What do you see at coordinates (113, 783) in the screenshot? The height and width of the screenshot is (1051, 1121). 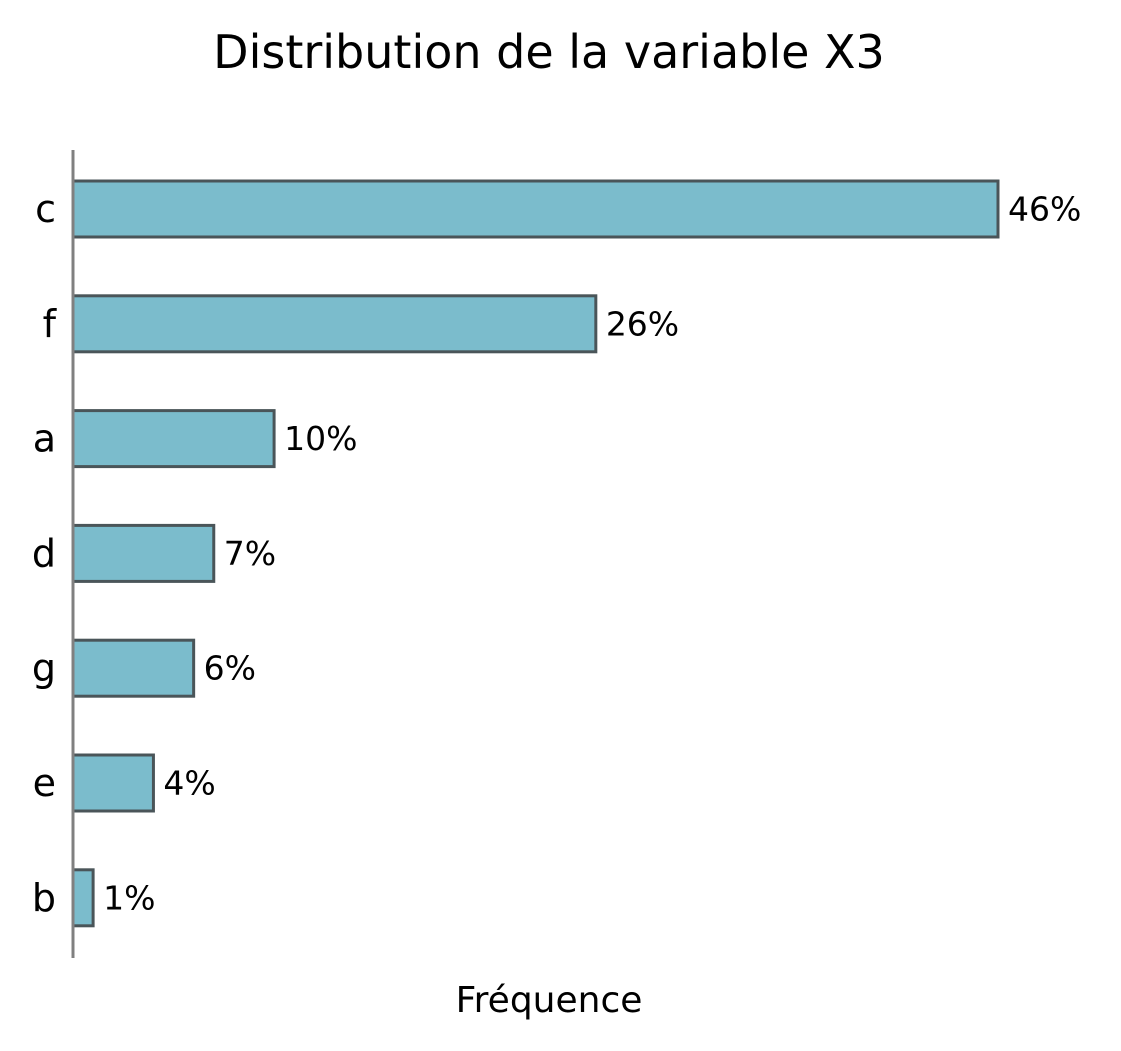 I see `bar-e` at bounding box center [113, 783].